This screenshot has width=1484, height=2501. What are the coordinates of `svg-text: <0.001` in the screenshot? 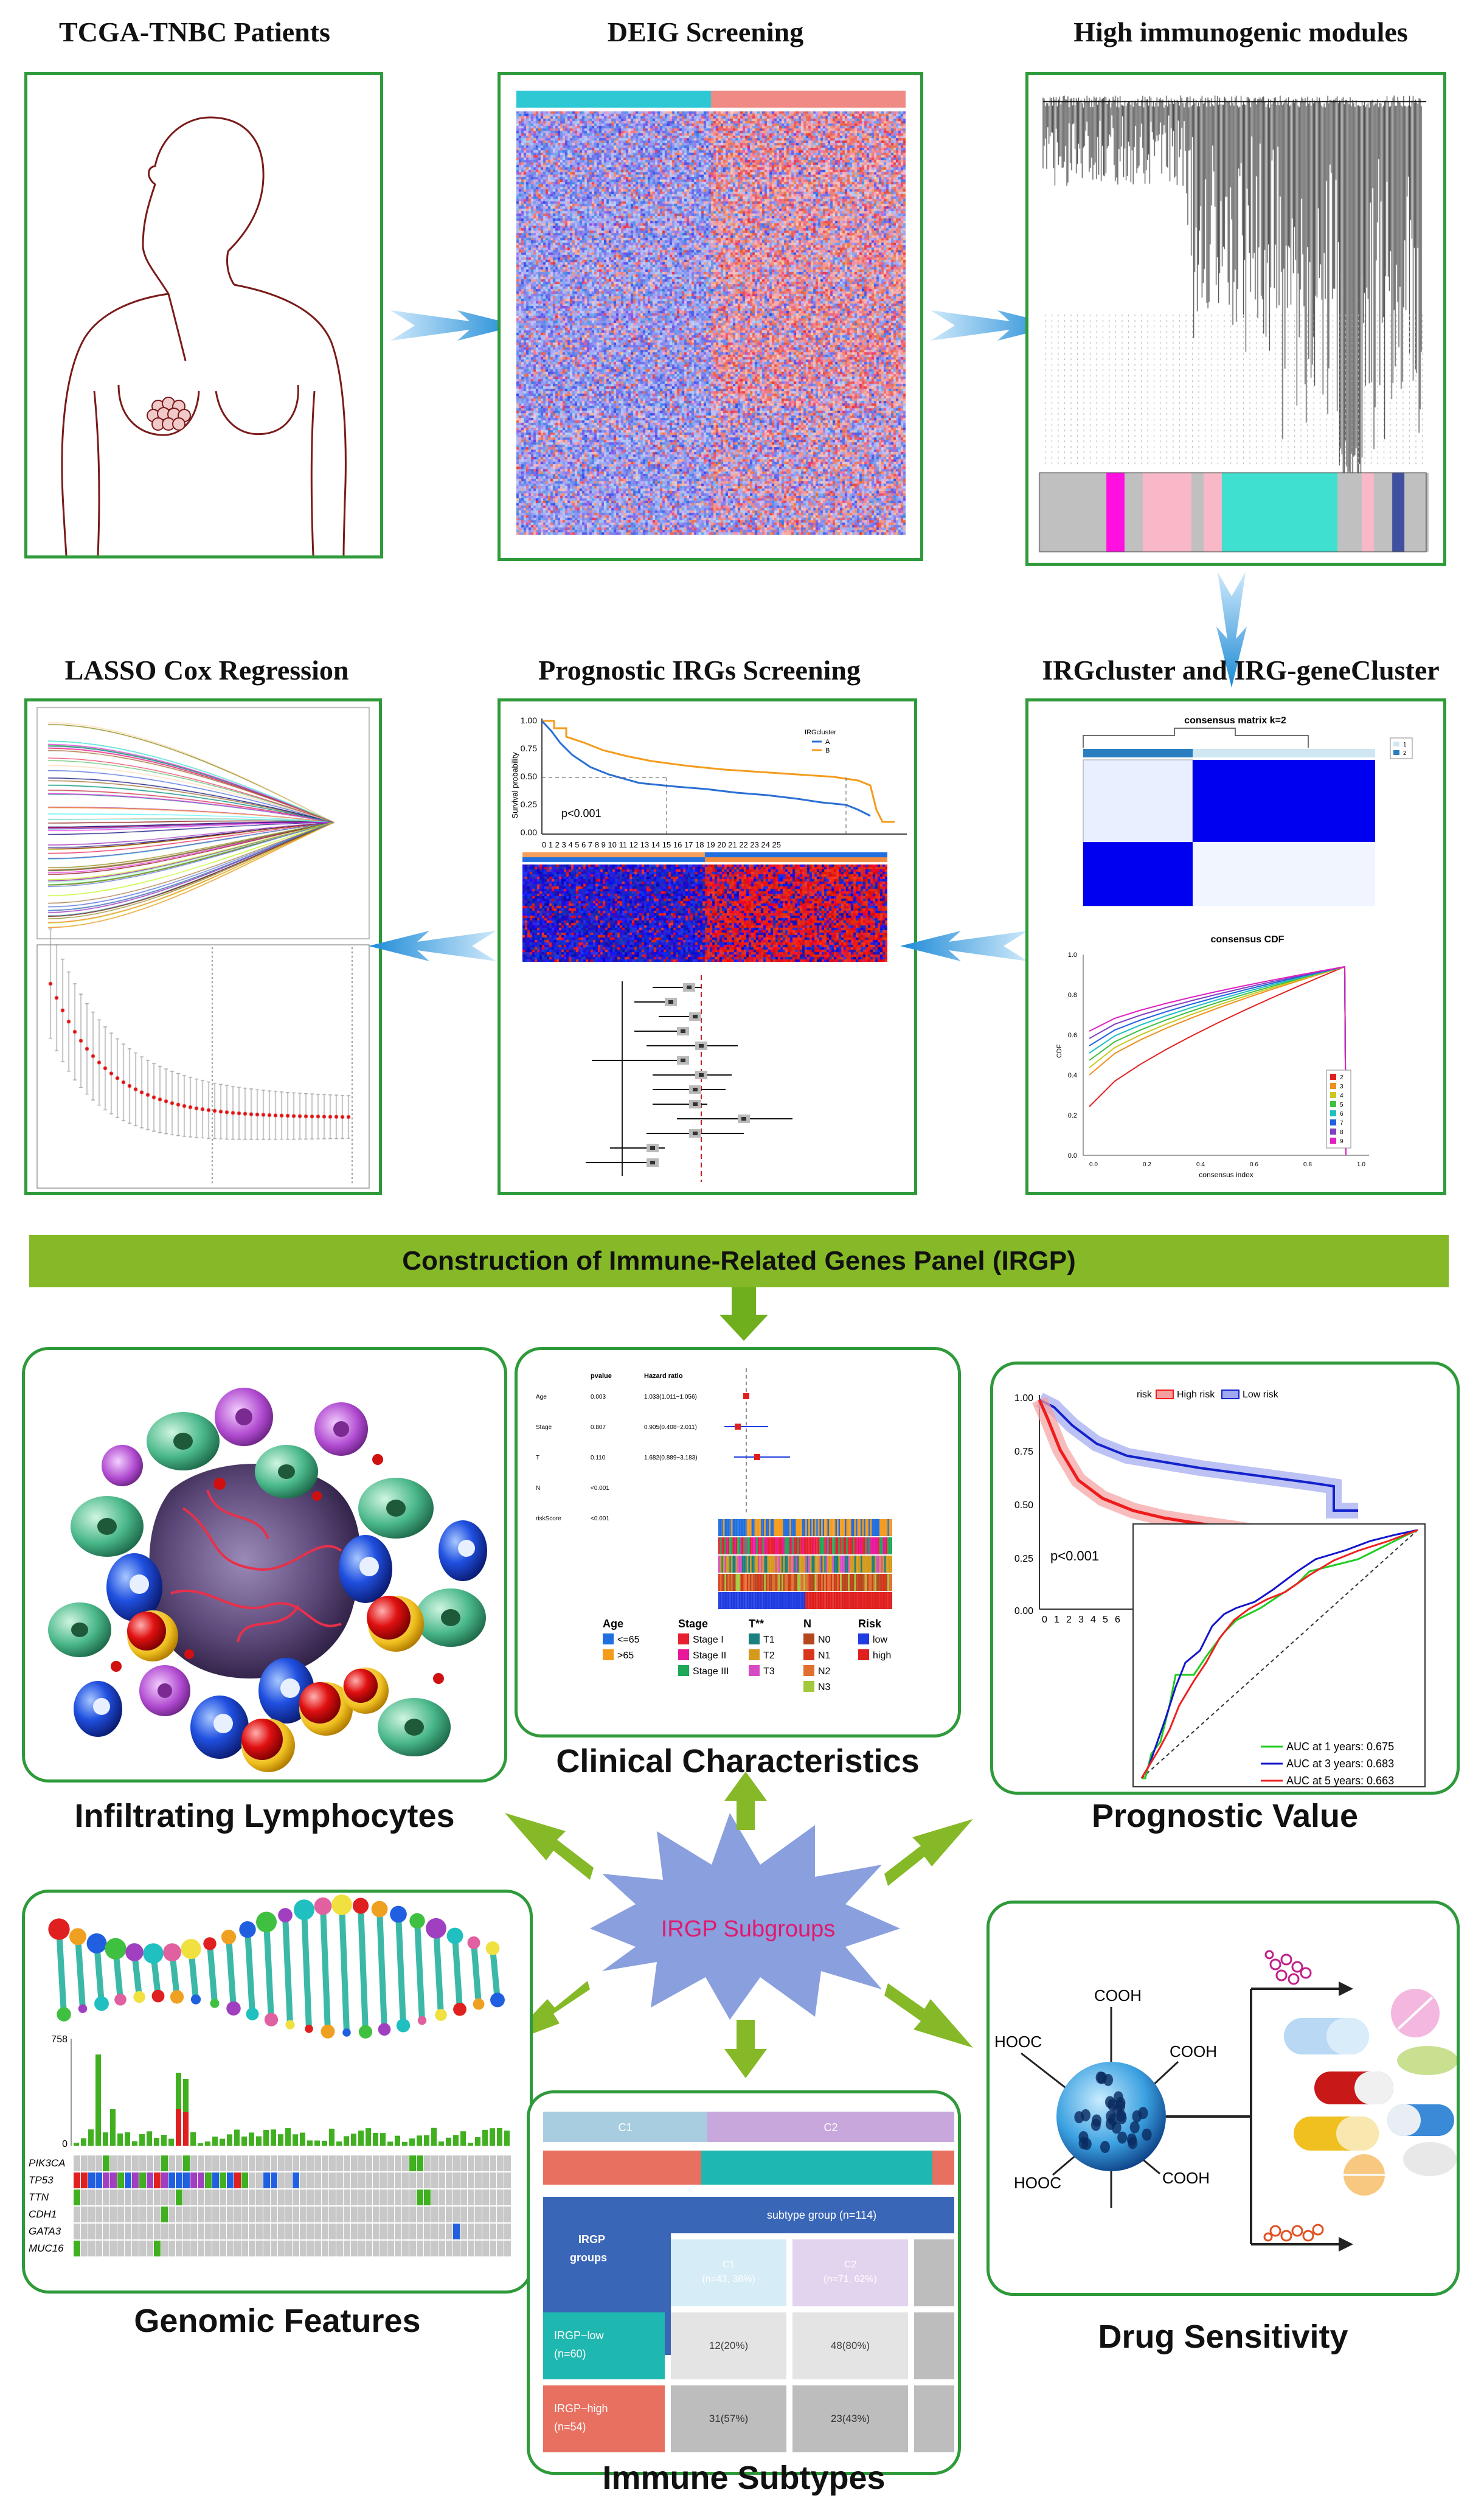 It's located at (600, 1518).